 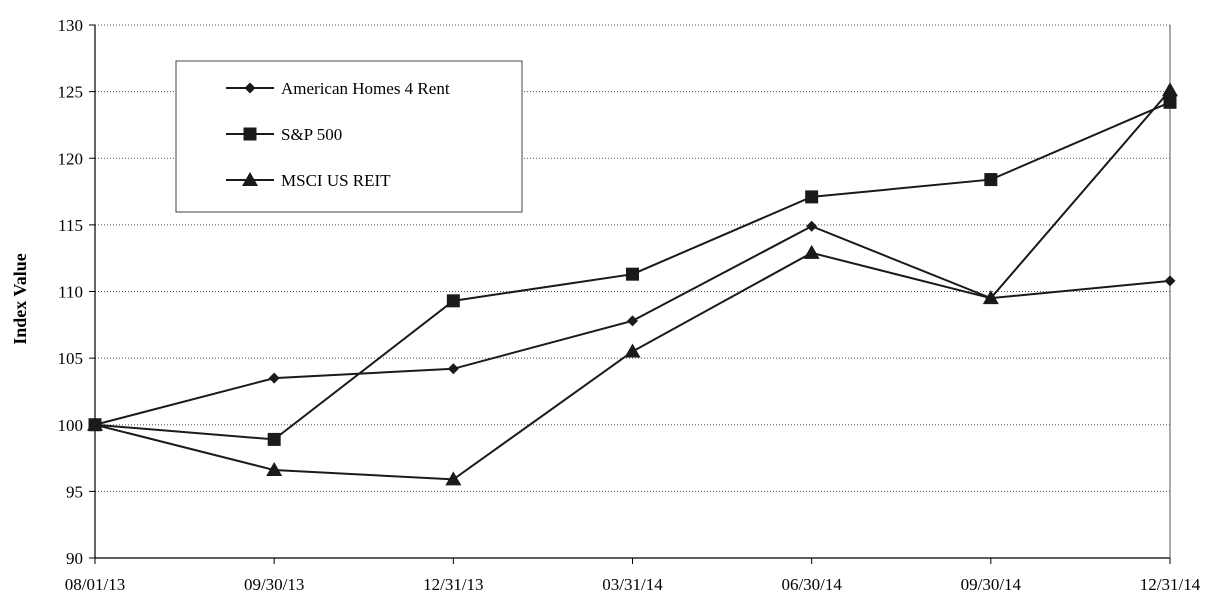 I want to click on y-tick-label: 90, so click(x=74, y=558).